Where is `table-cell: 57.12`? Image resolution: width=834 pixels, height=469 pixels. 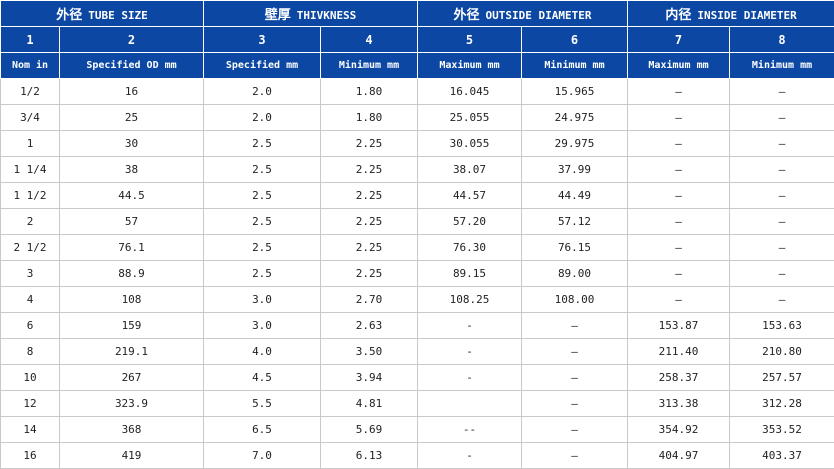
table-cell: 57.12 is located at coordinates (574, 221).